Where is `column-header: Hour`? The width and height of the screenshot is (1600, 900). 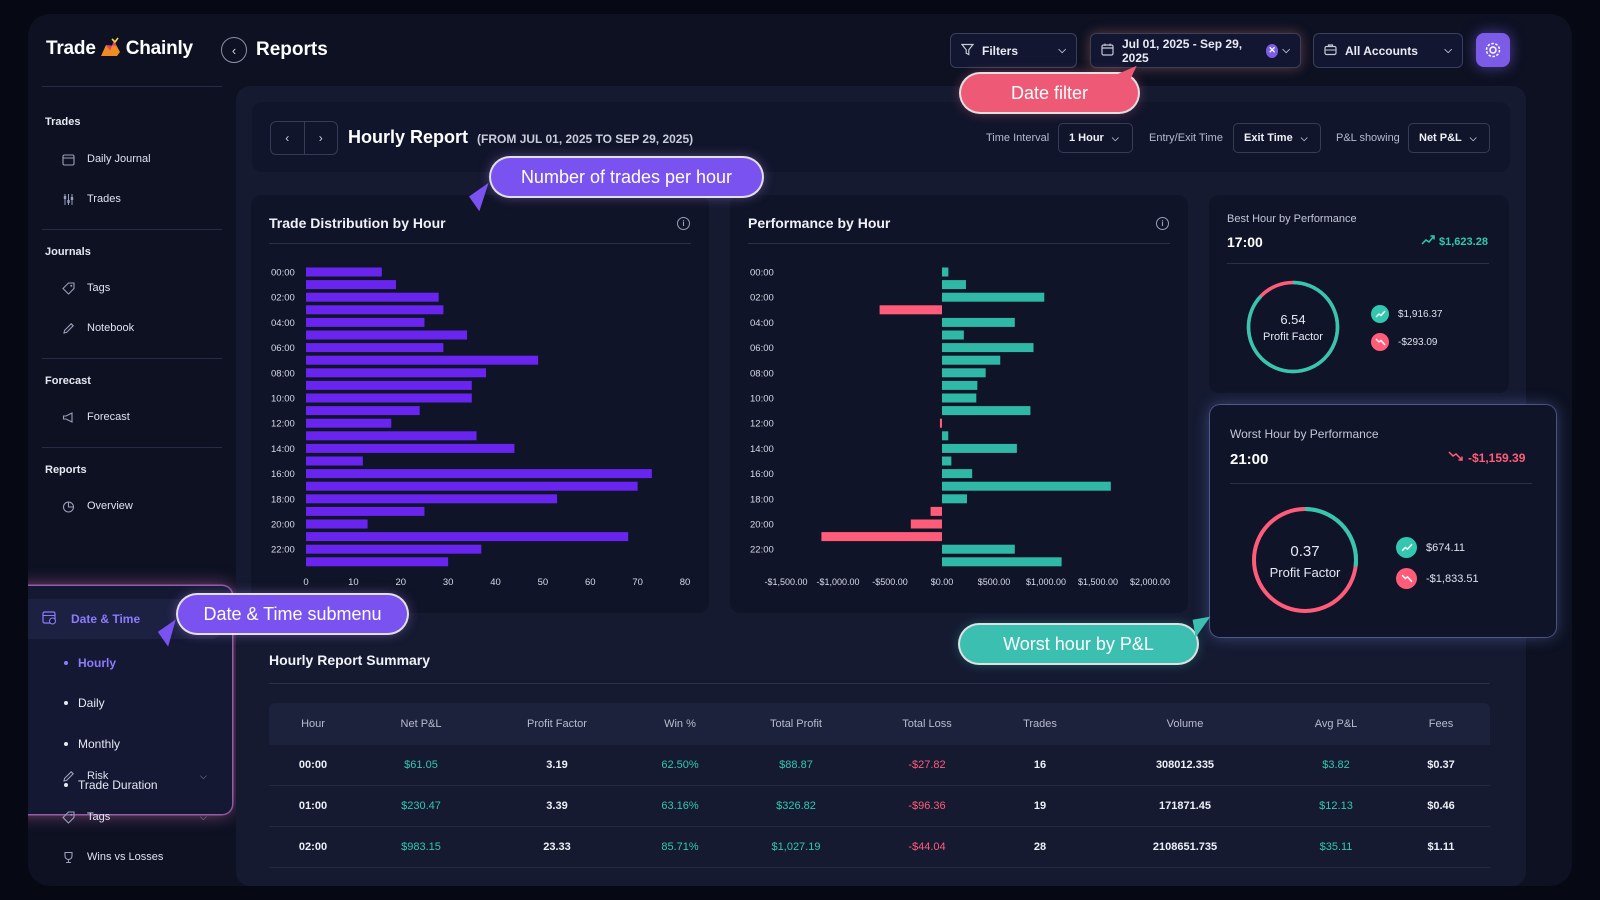 column-header: Hour is located at coordinates (313, 724).